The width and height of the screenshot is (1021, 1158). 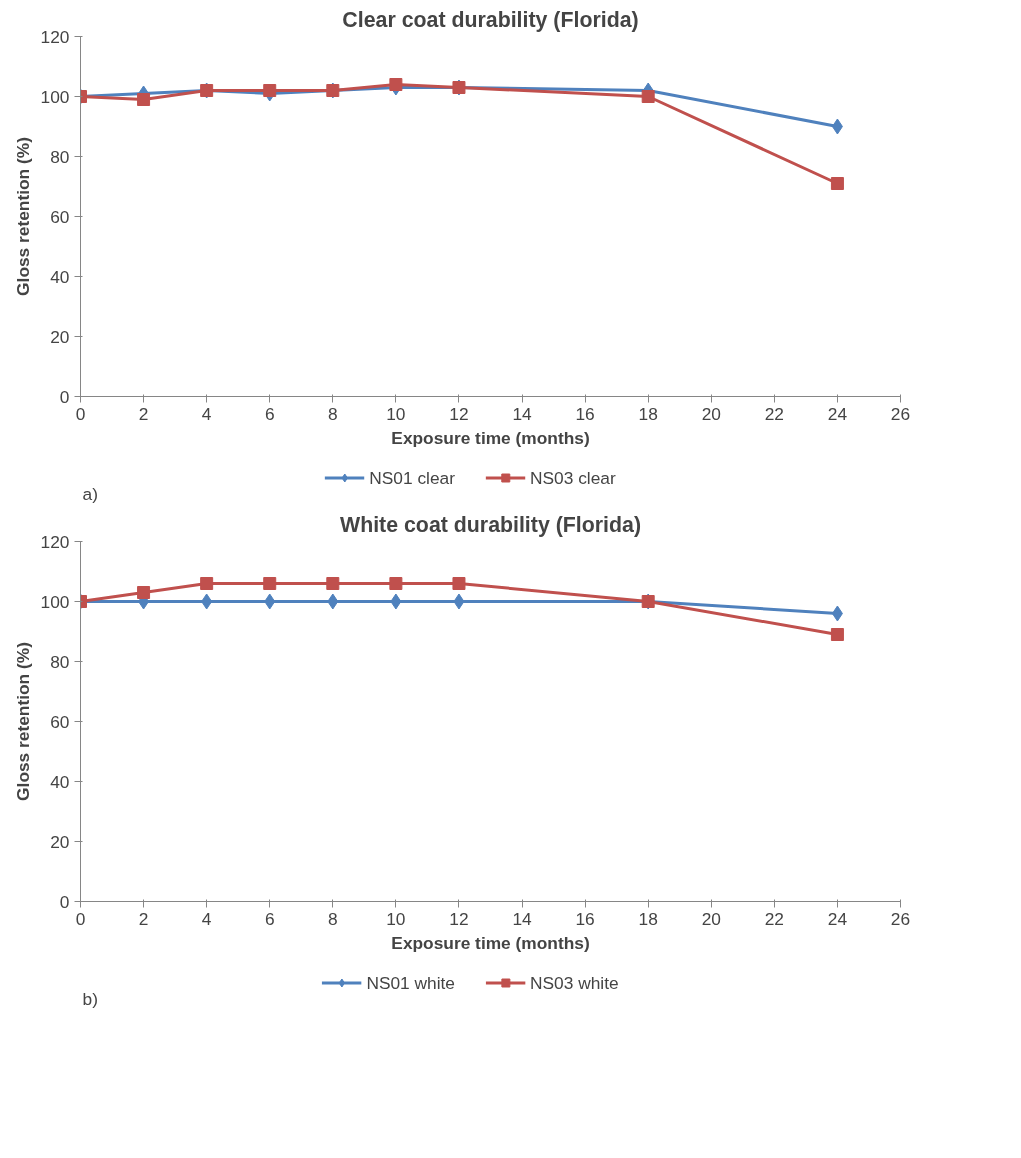 What do you see at coordinates (90, 998) in the screenshot?
I see `text: b)` at bounding box center [90, 998].